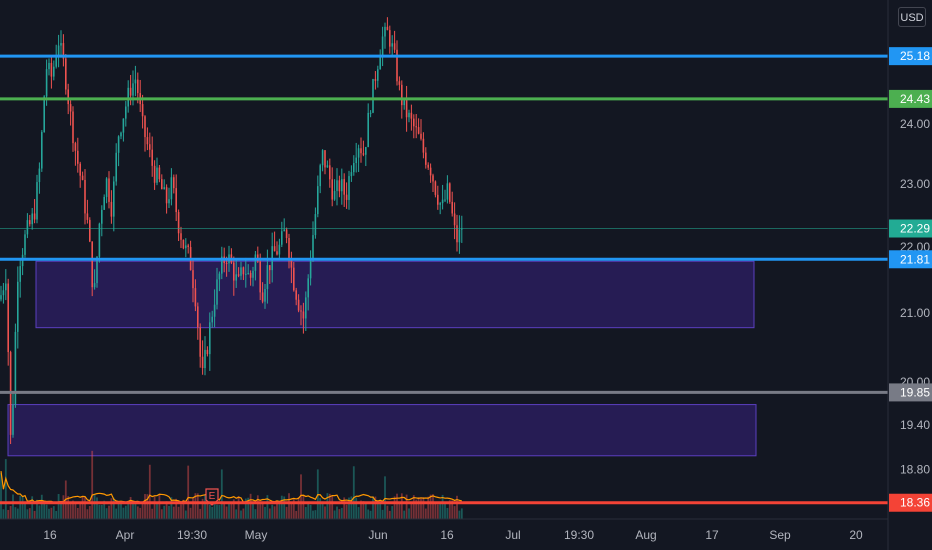  Describe the element at coordinates (444, 530) in the screenshot. I see `time-axis: 16 Apr 19:30 May Jun 16 Jul 19:30 Aug 17 Sep 20` at that location.